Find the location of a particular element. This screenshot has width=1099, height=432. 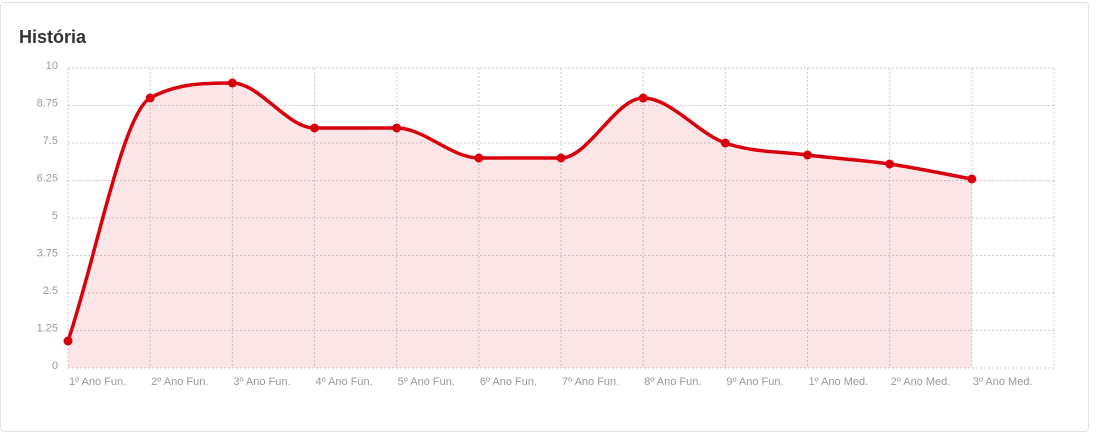

x-tick-label: 7º Ano Fun. is located at coordinates (590, 382).